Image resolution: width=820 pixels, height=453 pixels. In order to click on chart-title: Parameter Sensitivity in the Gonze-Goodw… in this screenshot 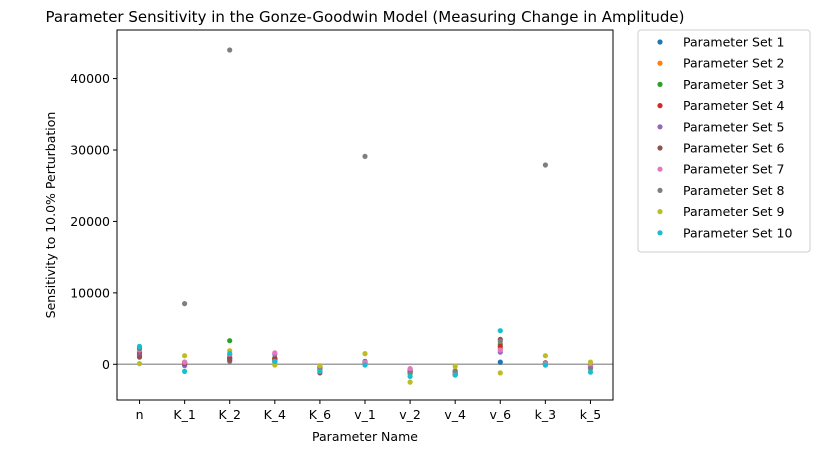, I will do `click(365, 17)`.